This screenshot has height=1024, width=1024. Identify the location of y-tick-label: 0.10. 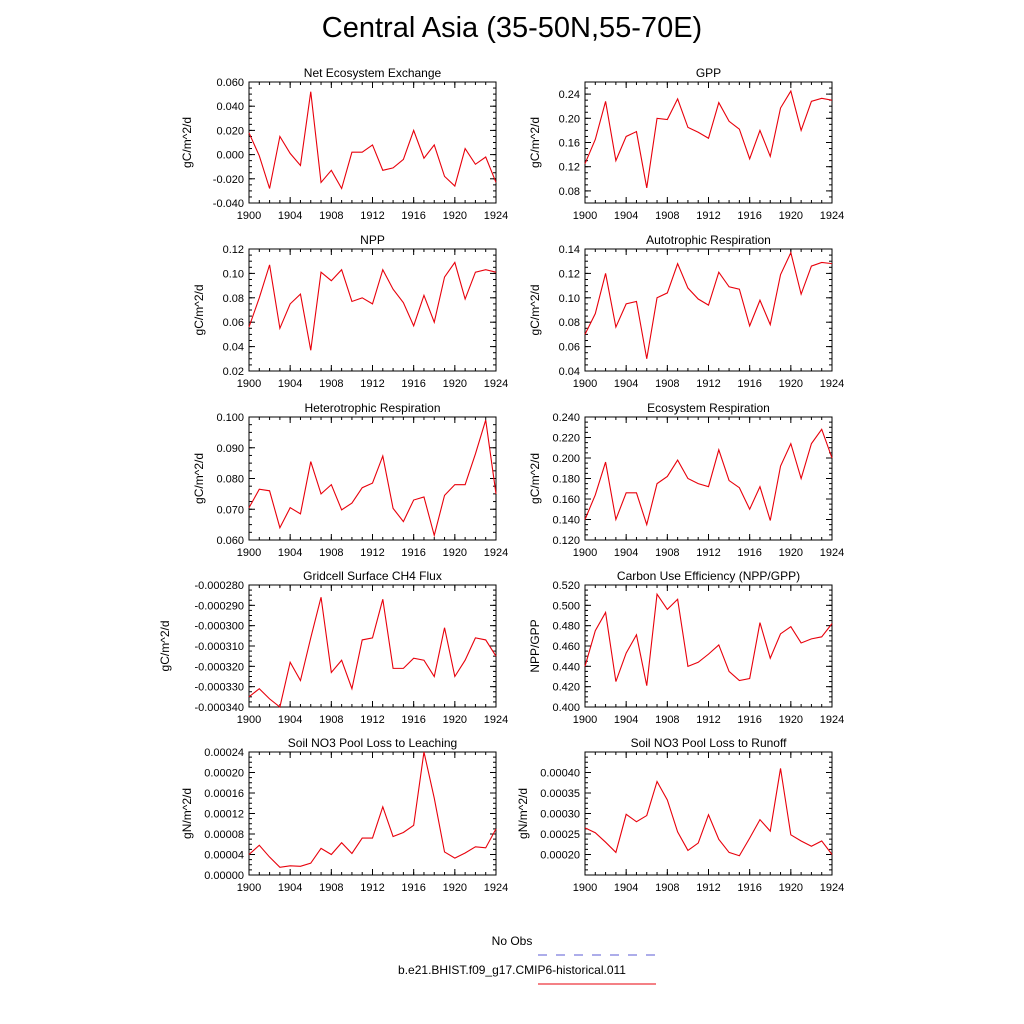
(569, 299).